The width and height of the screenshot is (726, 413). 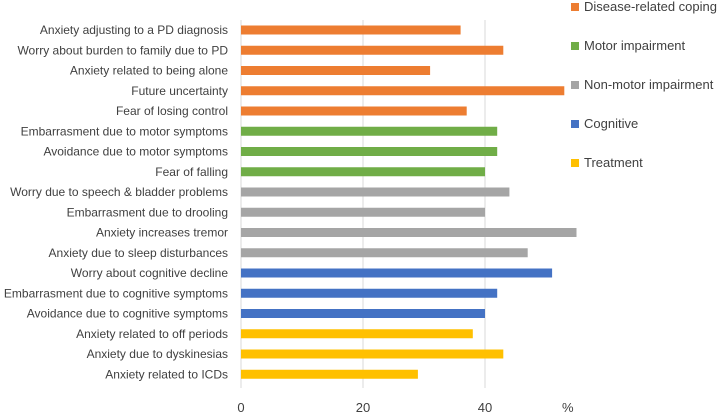 I want to click on category-label: Anxiety related to ICDs, so click(x=166, y=374).